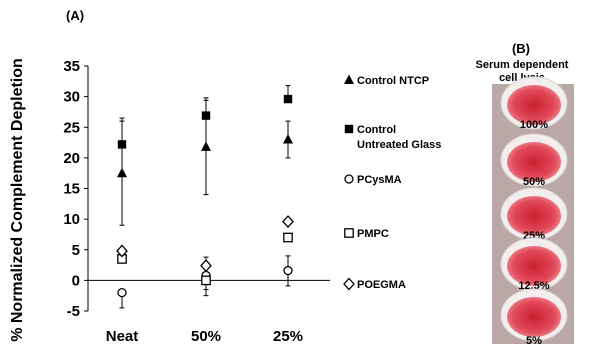 The image size is (598, 344). I want to click on y-tick-label: 15, so click(71, 189).